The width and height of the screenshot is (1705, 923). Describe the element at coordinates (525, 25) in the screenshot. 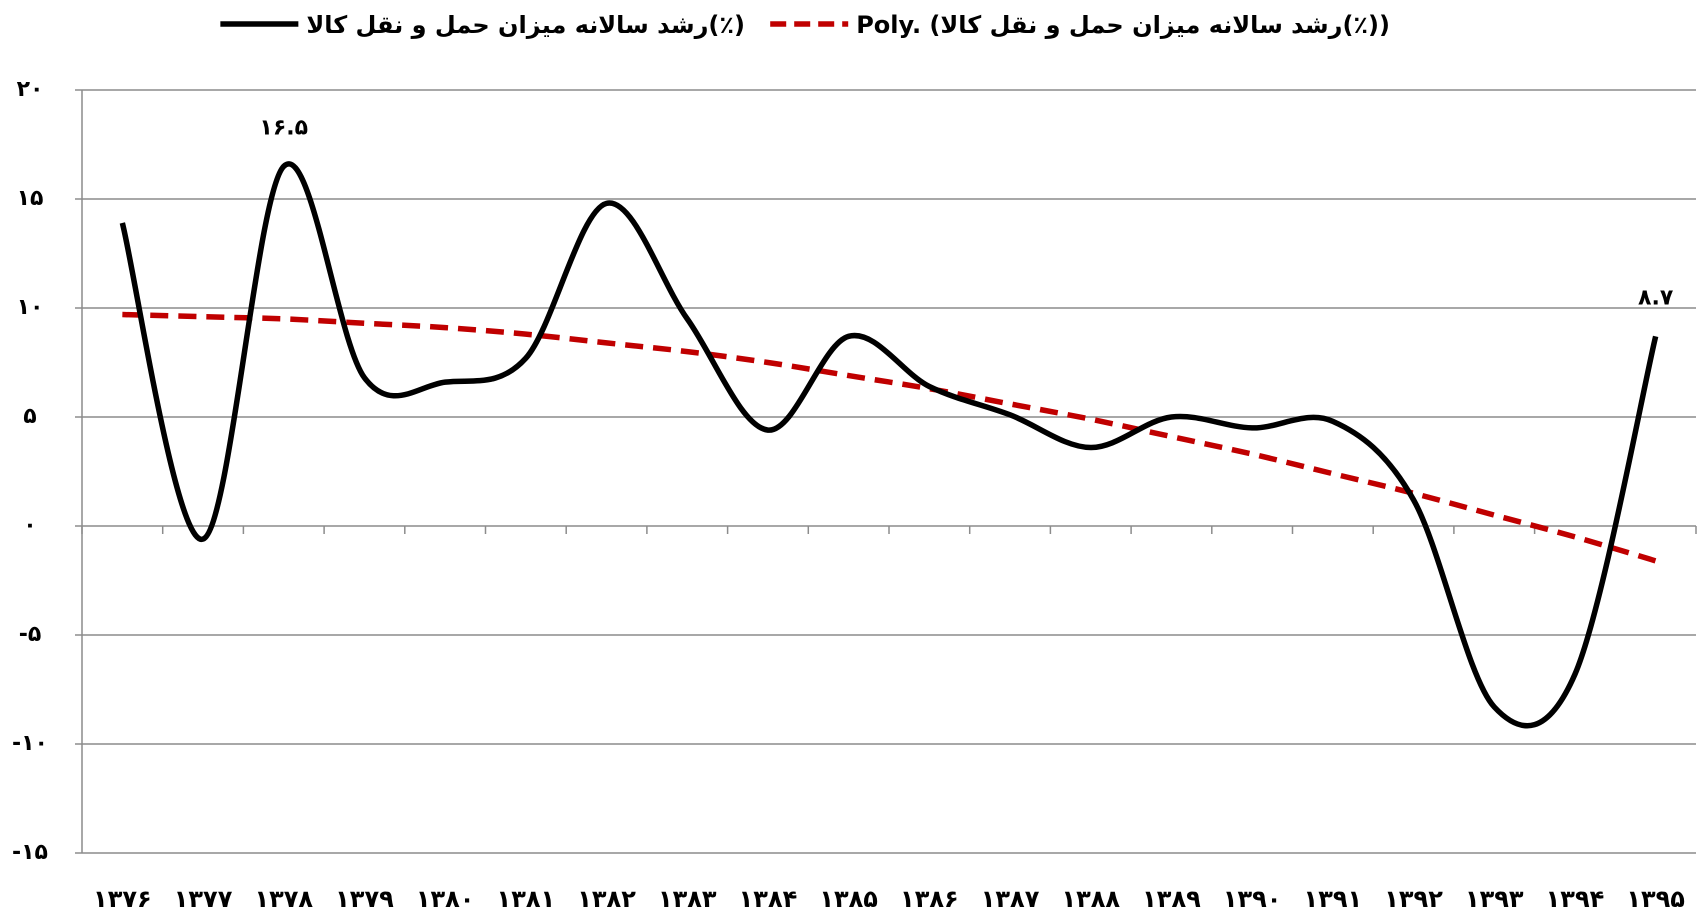

I see `legend-label: رشد سالانه میزان حمل و نقل کالا(٪)` at that location.